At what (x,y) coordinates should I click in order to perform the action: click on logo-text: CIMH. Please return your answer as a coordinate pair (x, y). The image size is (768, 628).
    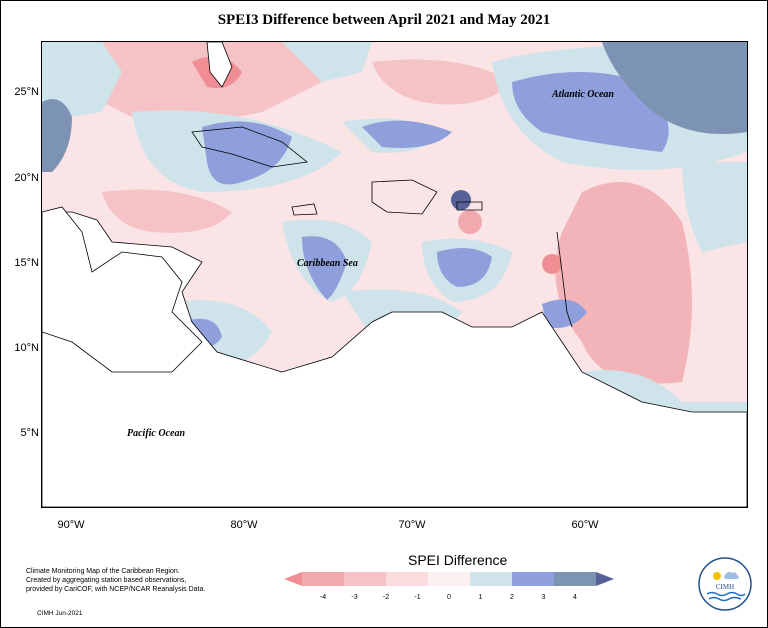
    Looking at the image, I should click on (725, 587).